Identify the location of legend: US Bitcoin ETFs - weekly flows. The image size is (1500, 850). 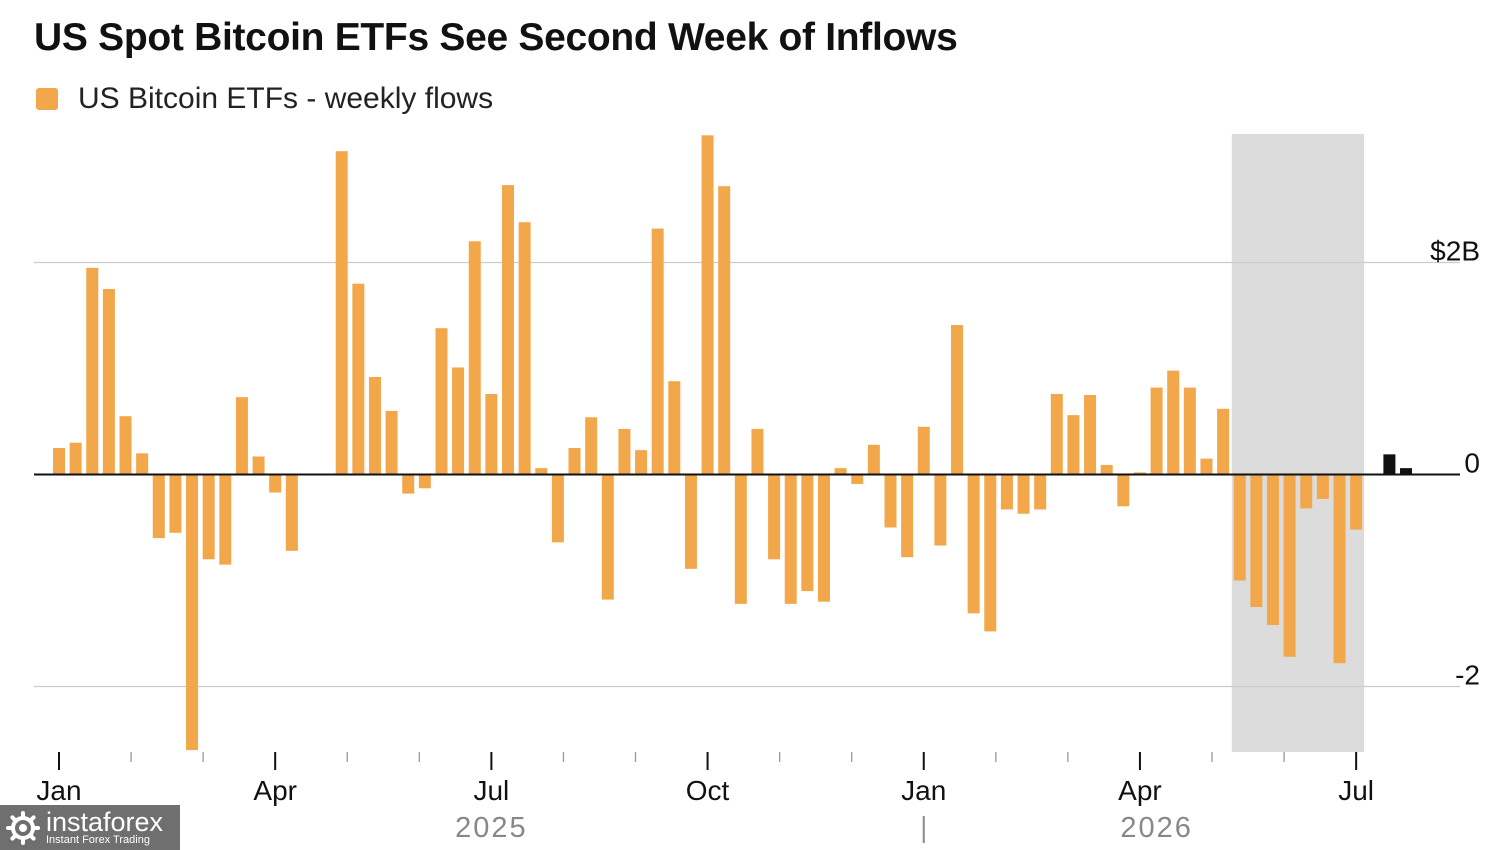
(264, 99).